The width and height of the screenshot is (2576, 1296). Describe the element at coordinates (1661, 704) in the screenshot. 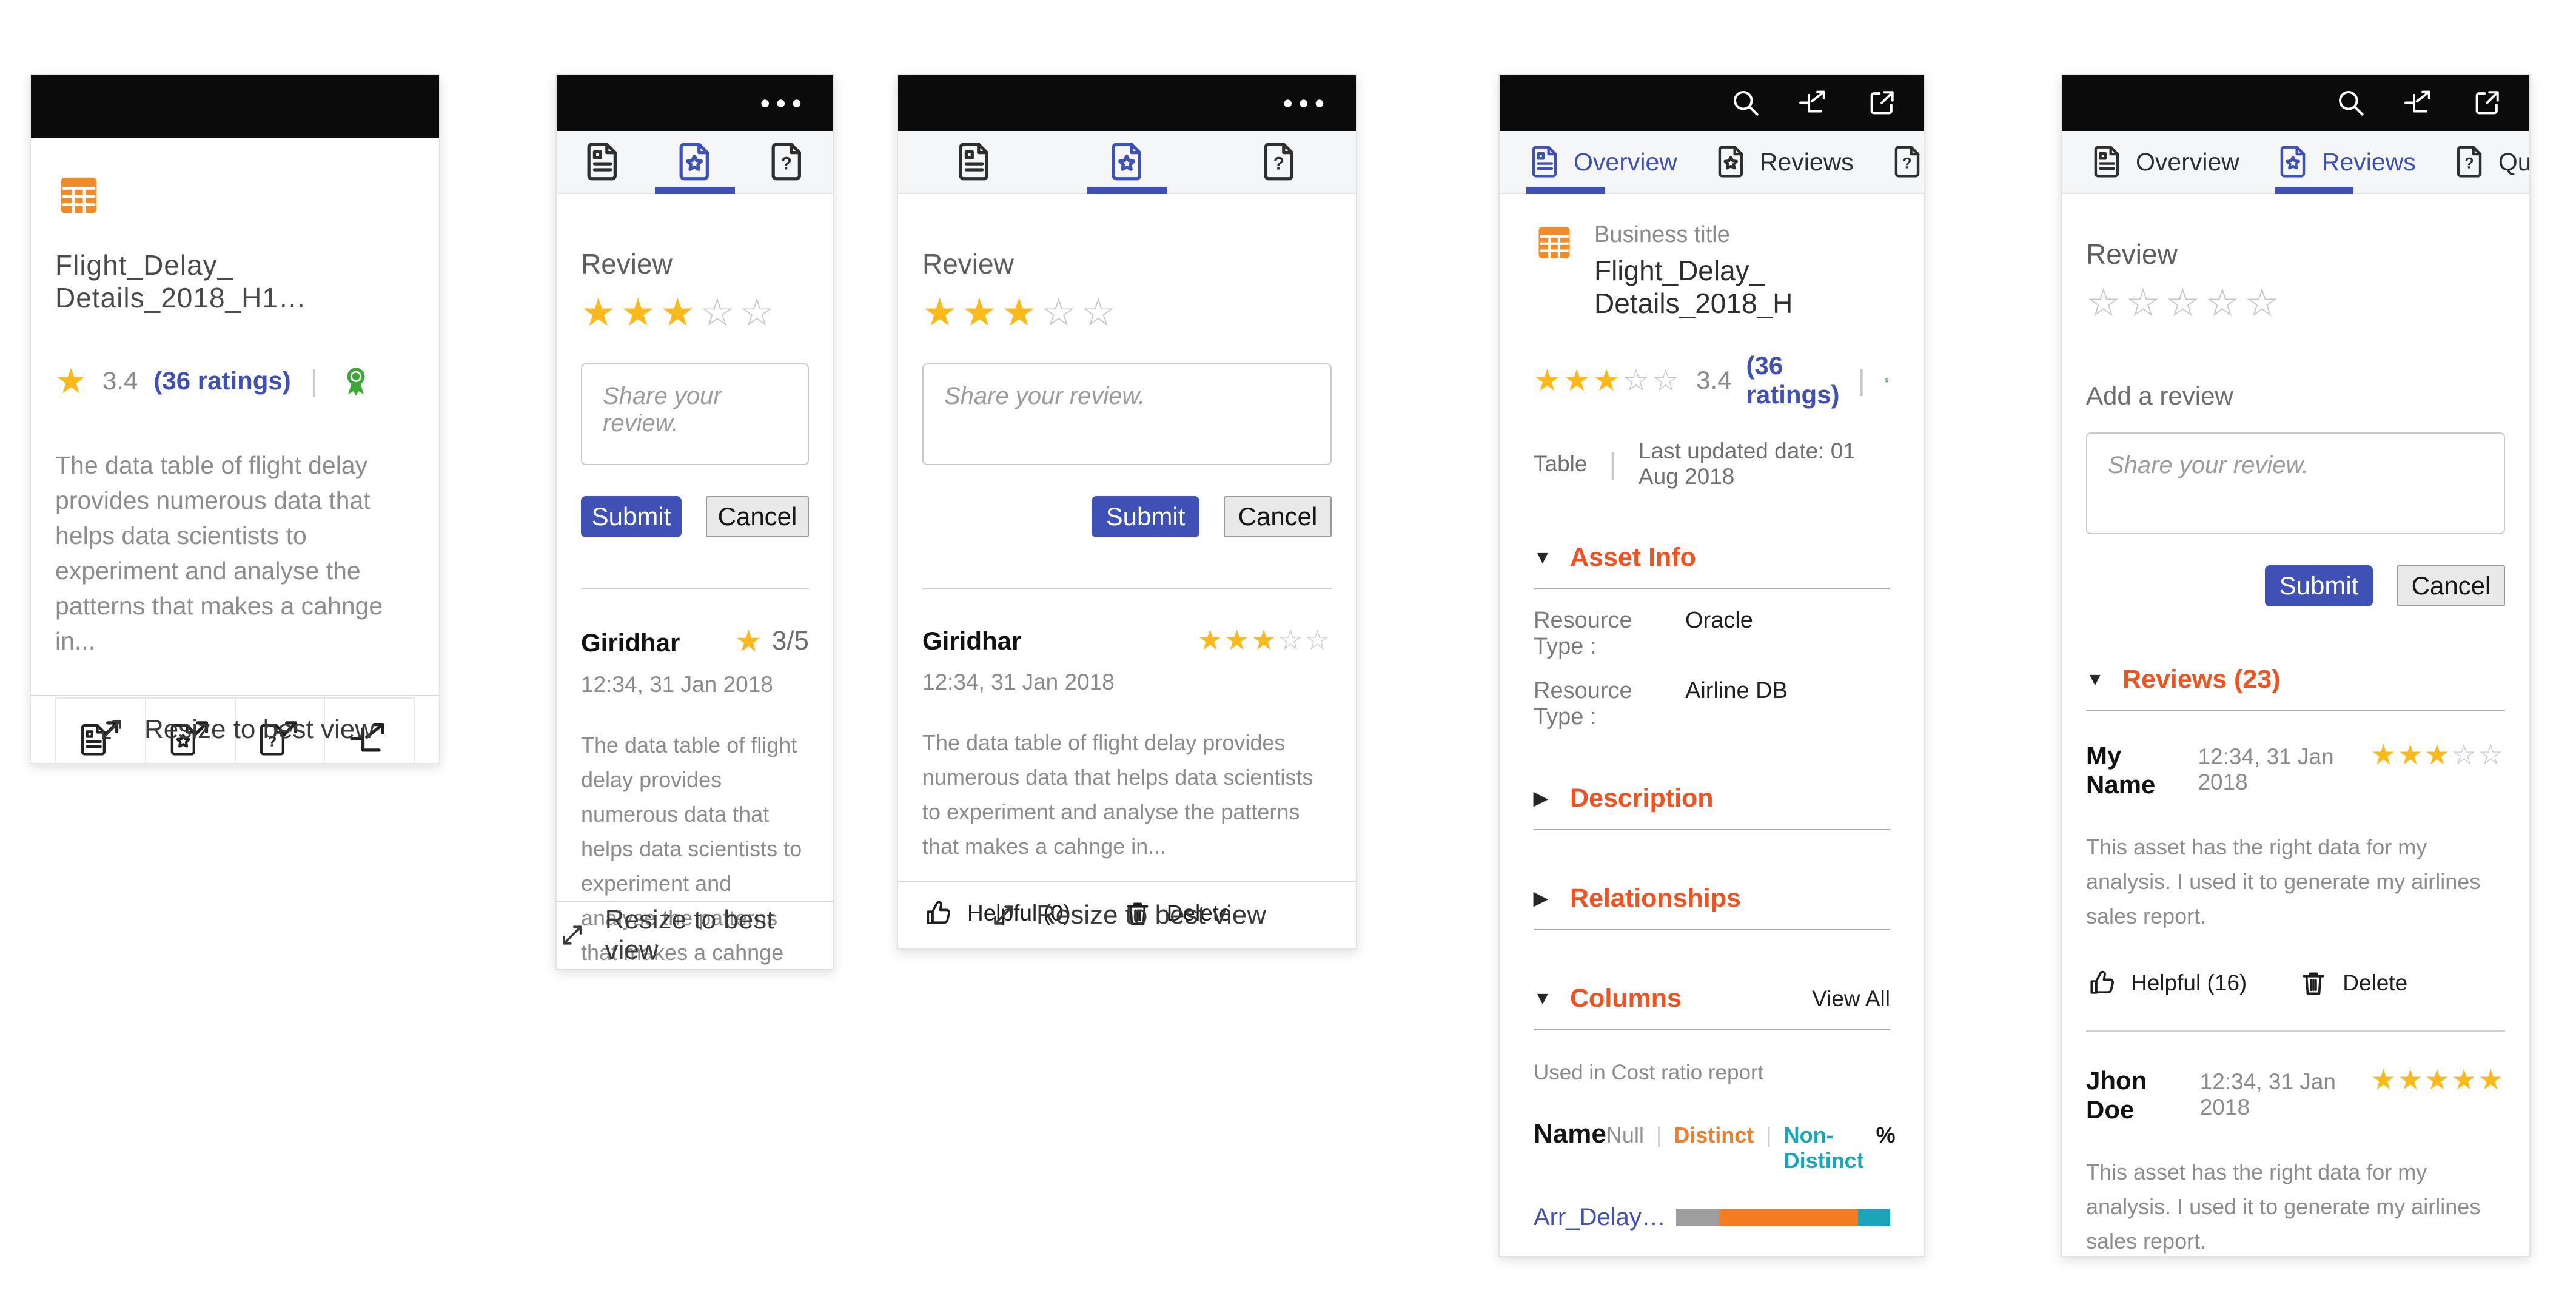

I see `asset-info-row: Resource Type : Airline DB` at that location.